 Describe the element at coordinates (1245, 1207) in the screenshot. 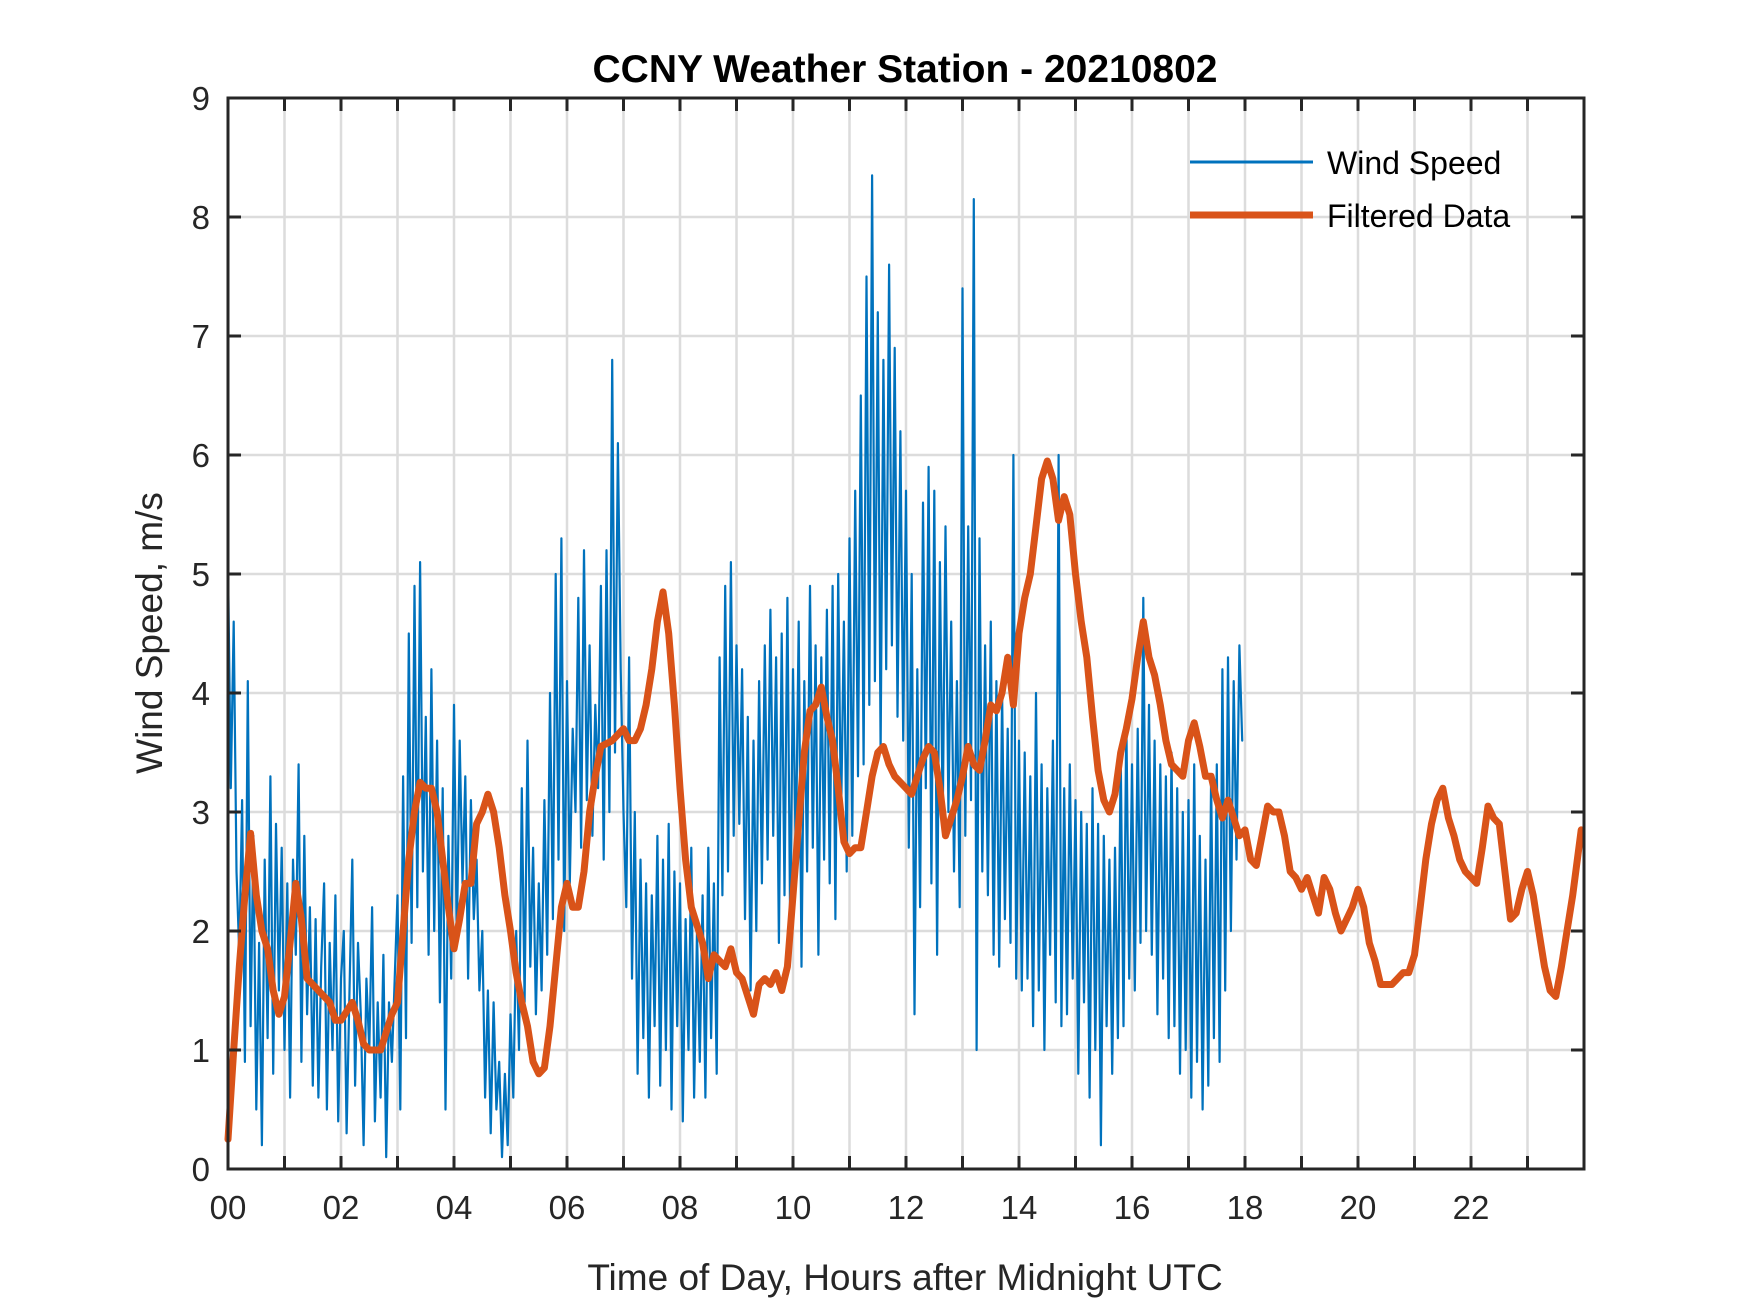

I see `x-tick-label: 18` at that location.